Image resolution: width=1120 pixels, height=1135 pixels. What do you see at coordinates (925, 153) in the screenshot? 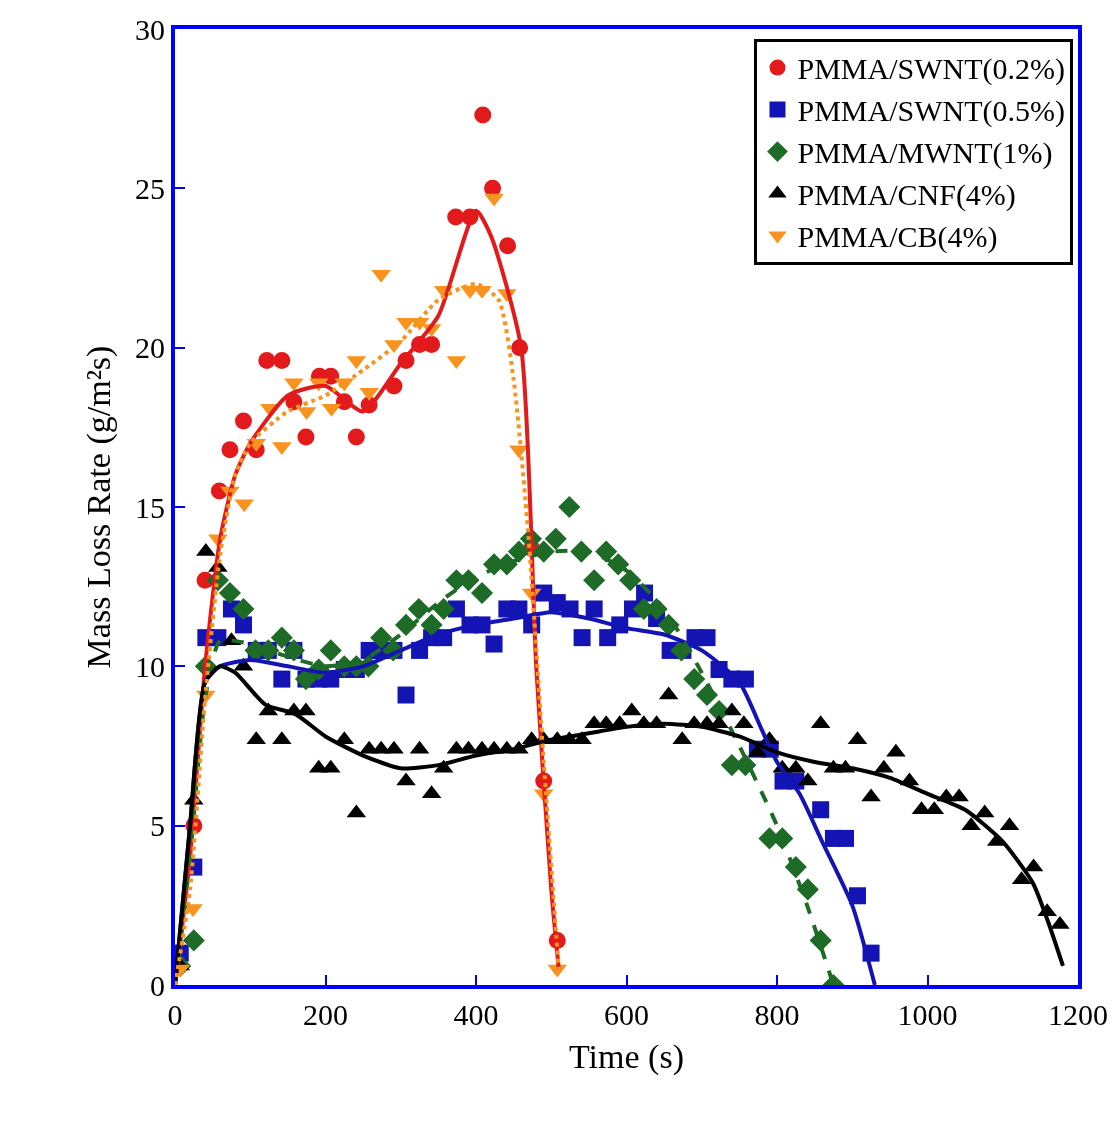
I see `legend-label: PMMA/MWNT(1%)` at bounding box center [925, 153].